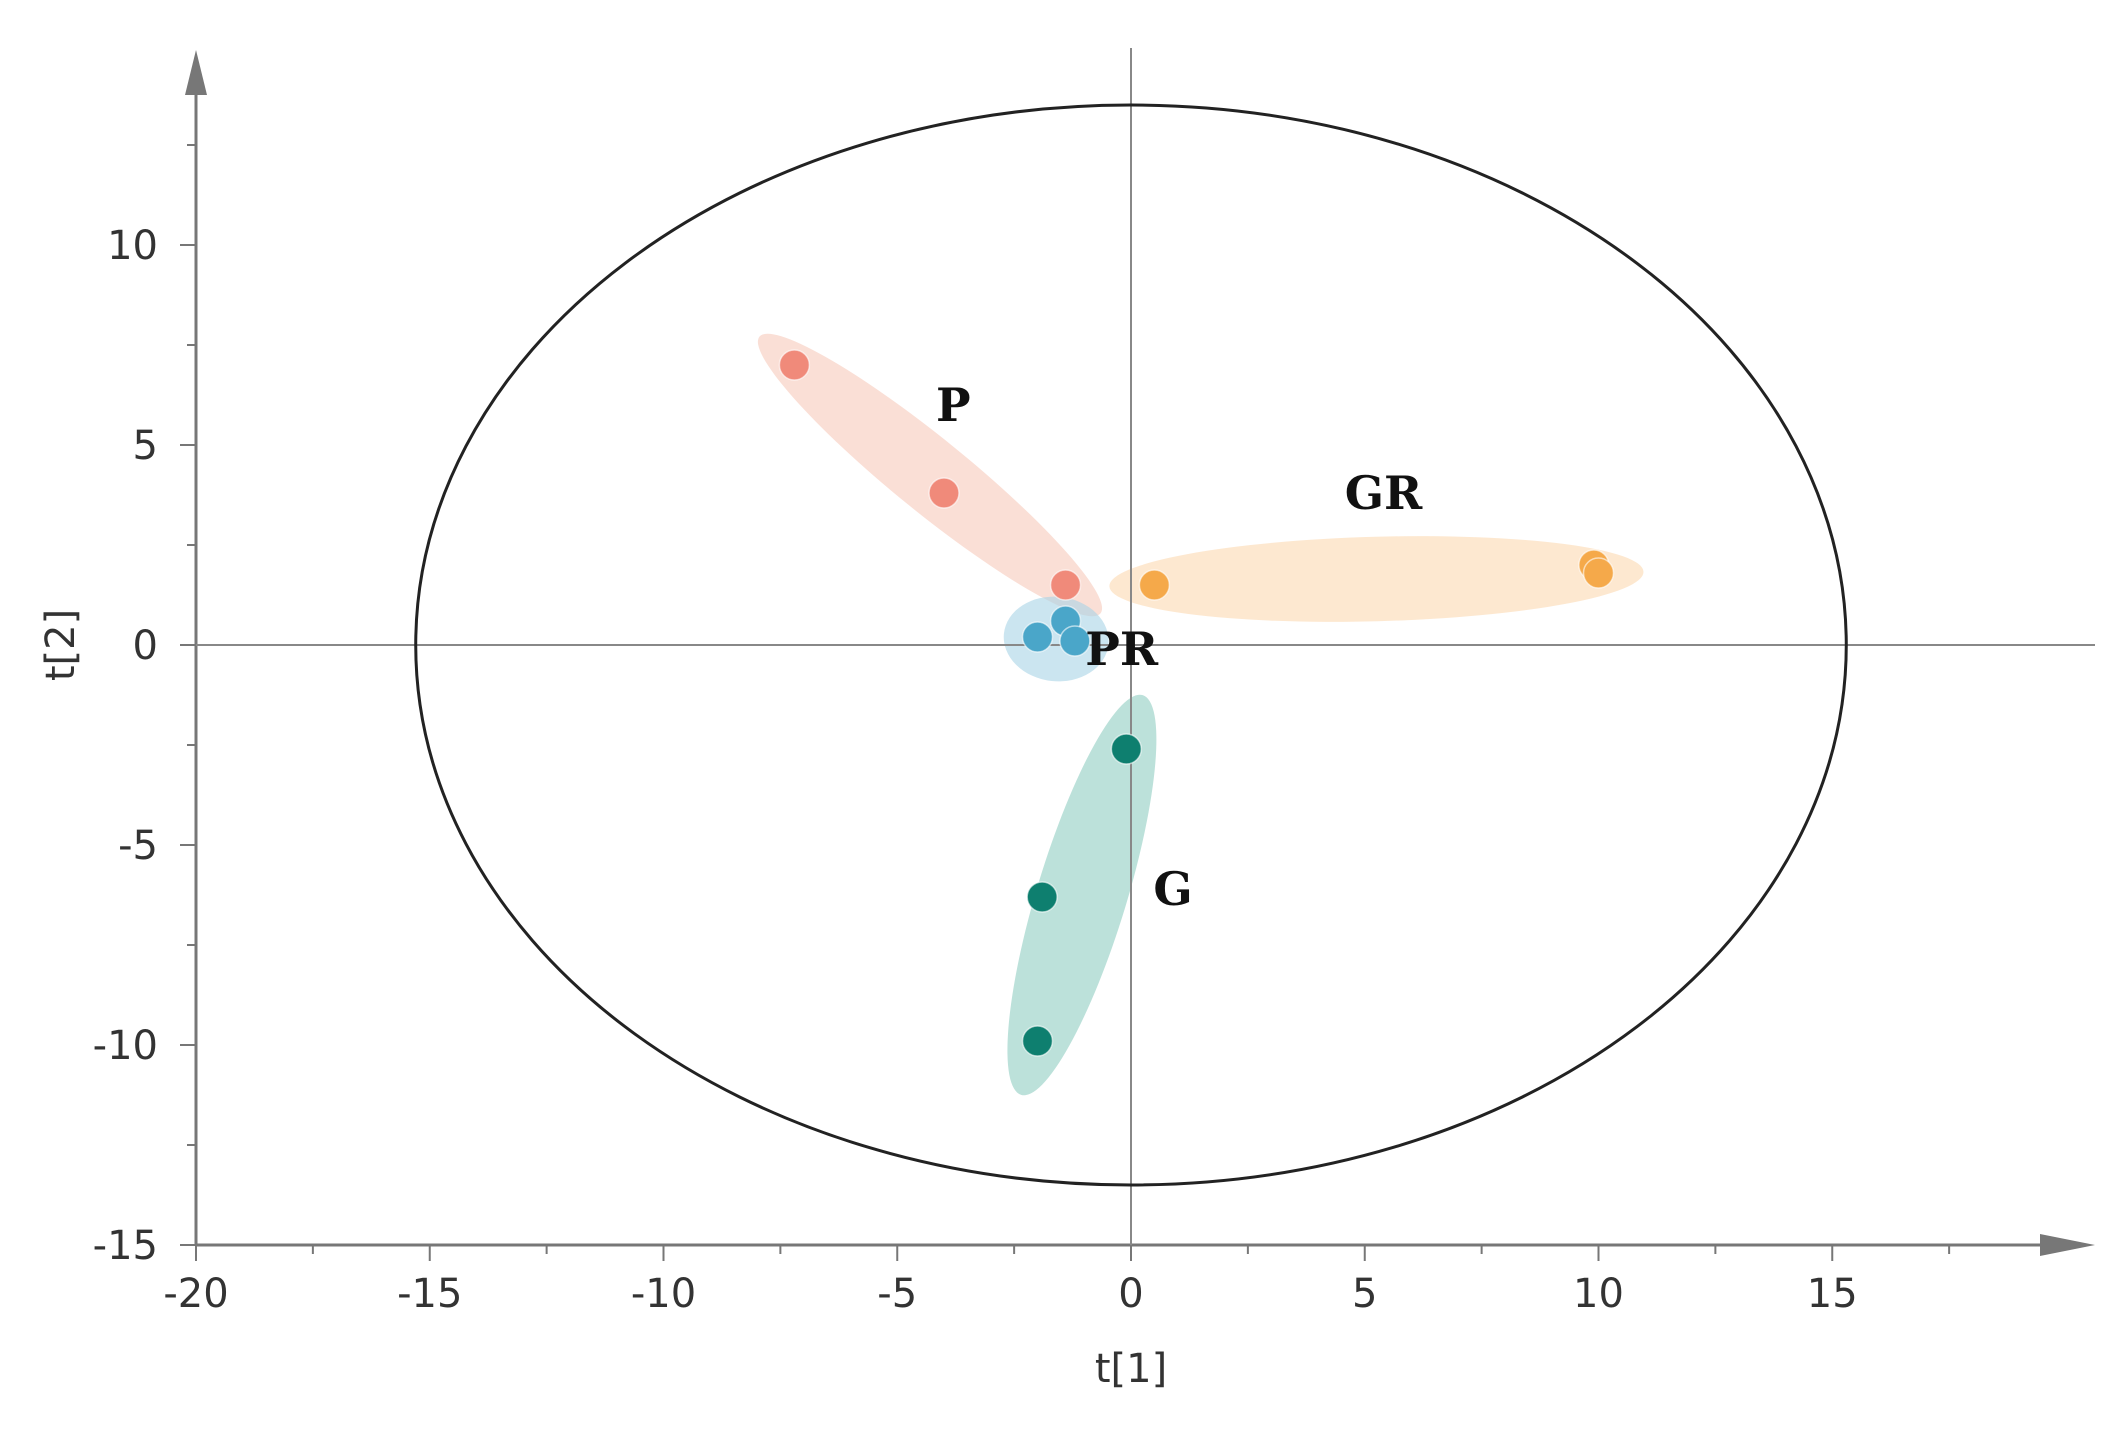 This screenshot has width=2120, height=1436. What do you see at coordinates (1598, 1294) in the screenshot?
I see `x-tick-label: 10` at bounding box center [1598, 1294].